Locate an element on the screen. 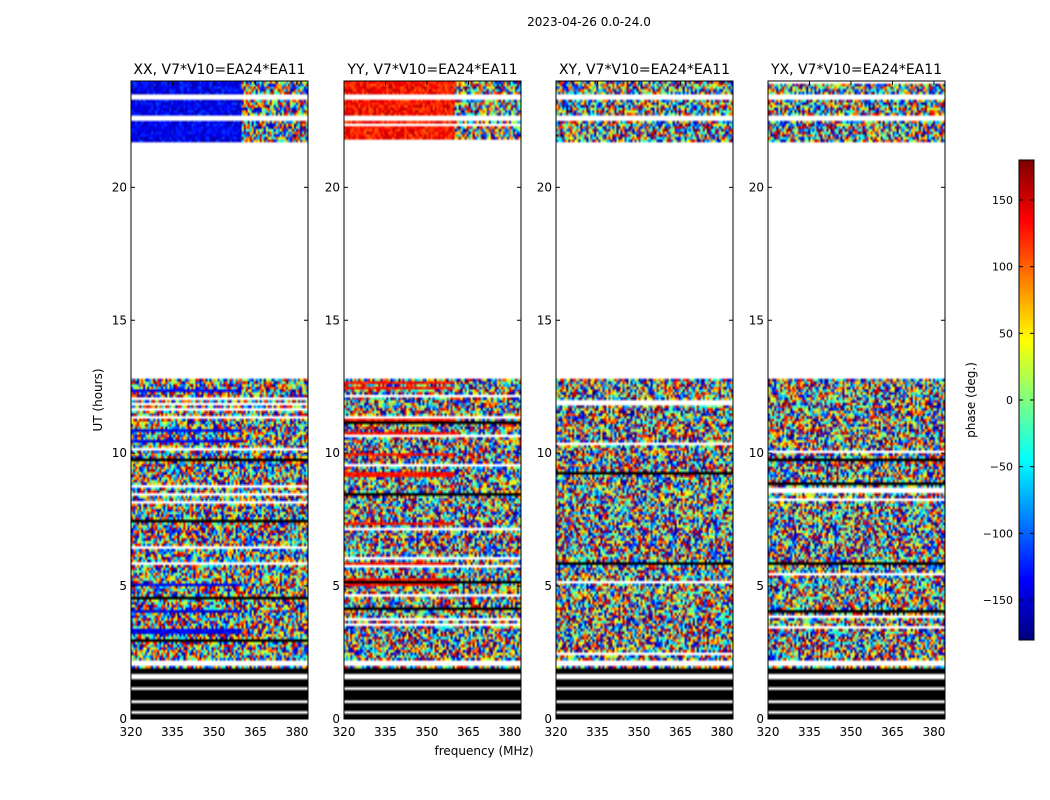  panel-title: YX, V7*V10=EA24*EA11 is located at coordinates (856, 70).